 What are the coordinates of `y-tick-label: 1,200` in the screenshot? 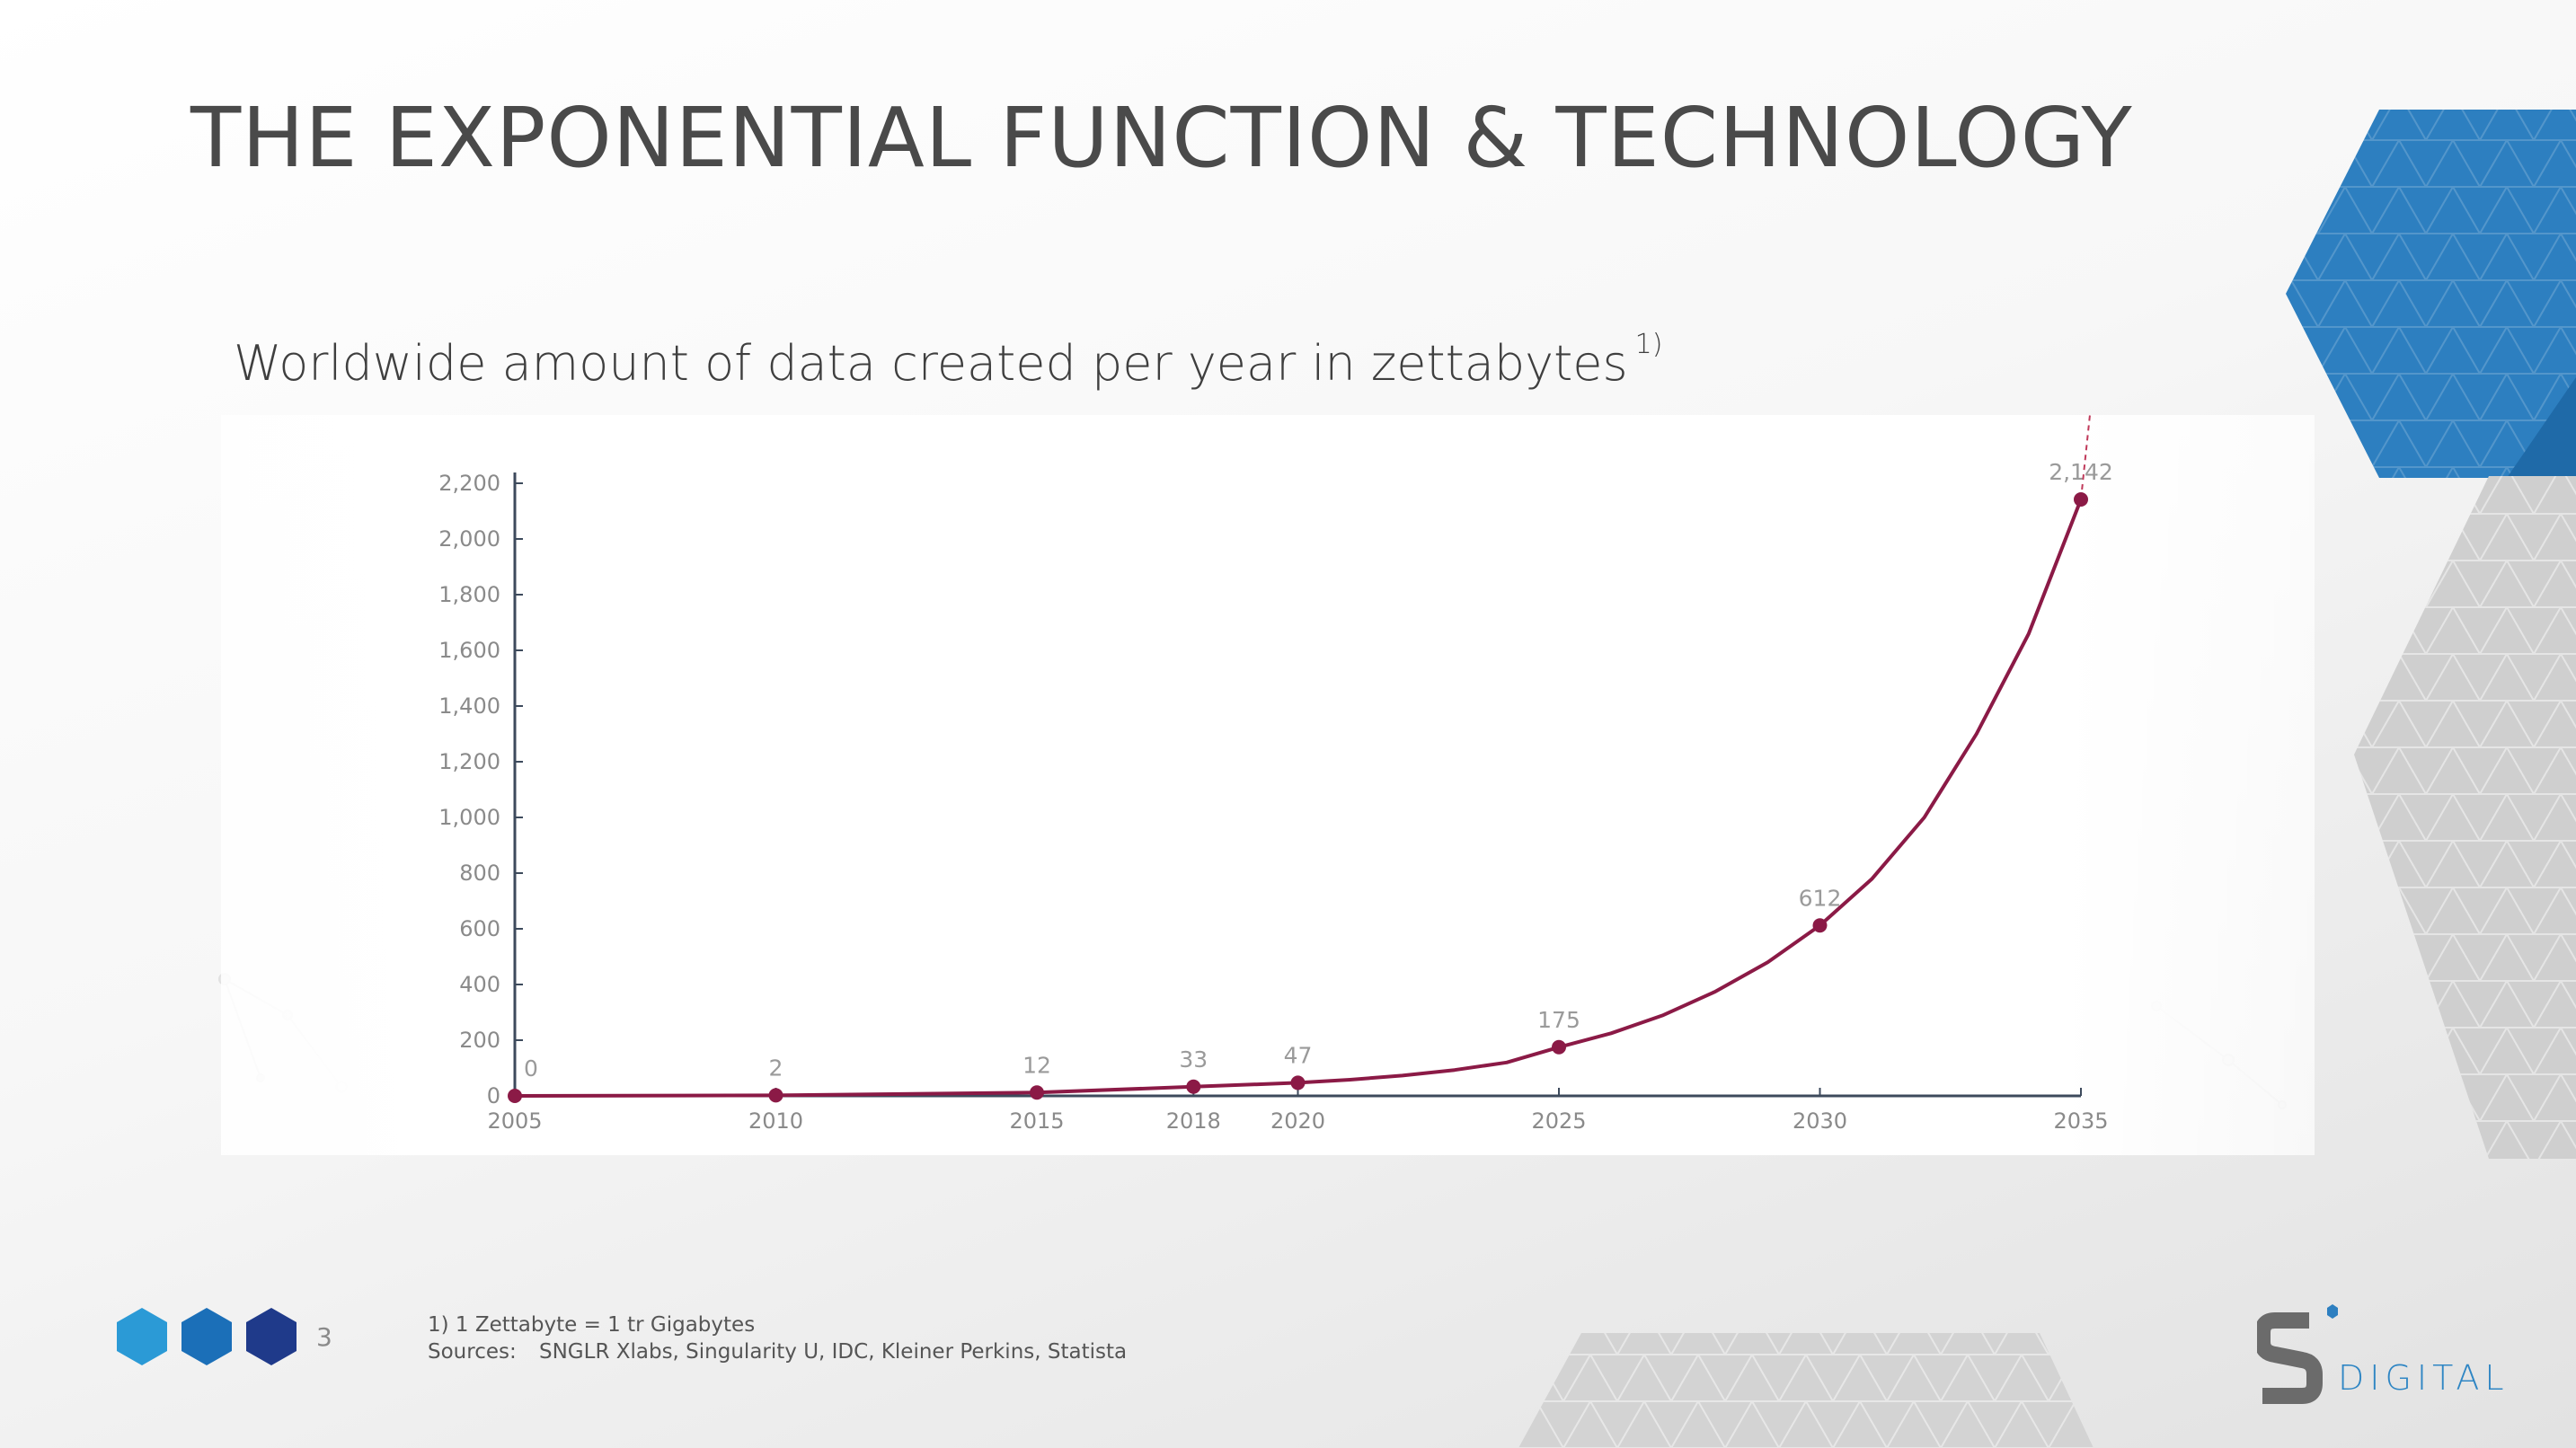 It's located at (469, 762).